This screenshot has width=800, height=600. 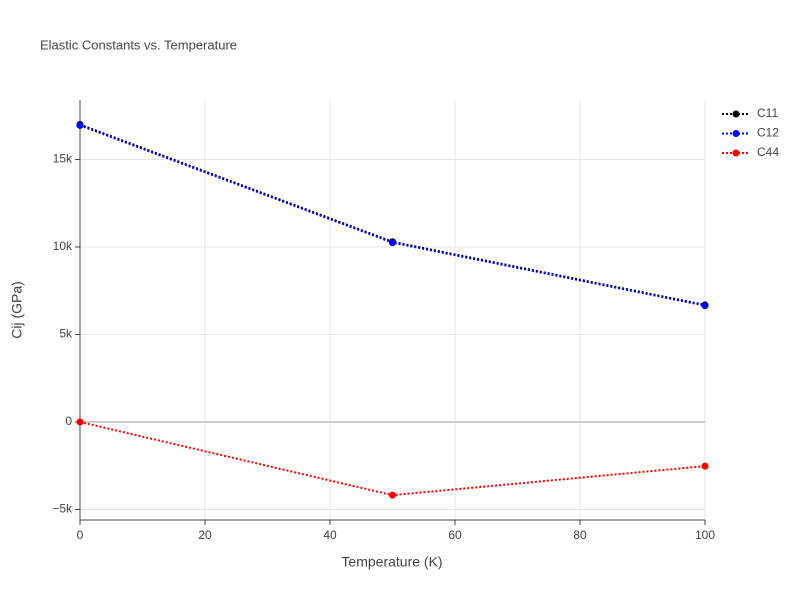 I want to click on x-tick-label: 20, so click(x=205, y=535).